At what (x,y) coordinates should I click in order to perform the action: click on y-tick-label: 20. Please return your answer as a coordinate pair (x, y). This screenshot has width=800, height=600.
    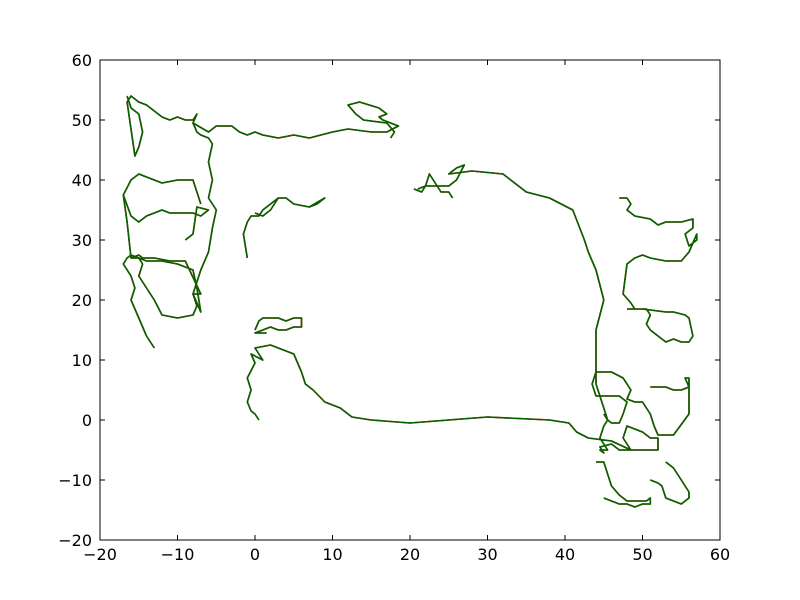
    Looking at the image, I should click on (82, 300).